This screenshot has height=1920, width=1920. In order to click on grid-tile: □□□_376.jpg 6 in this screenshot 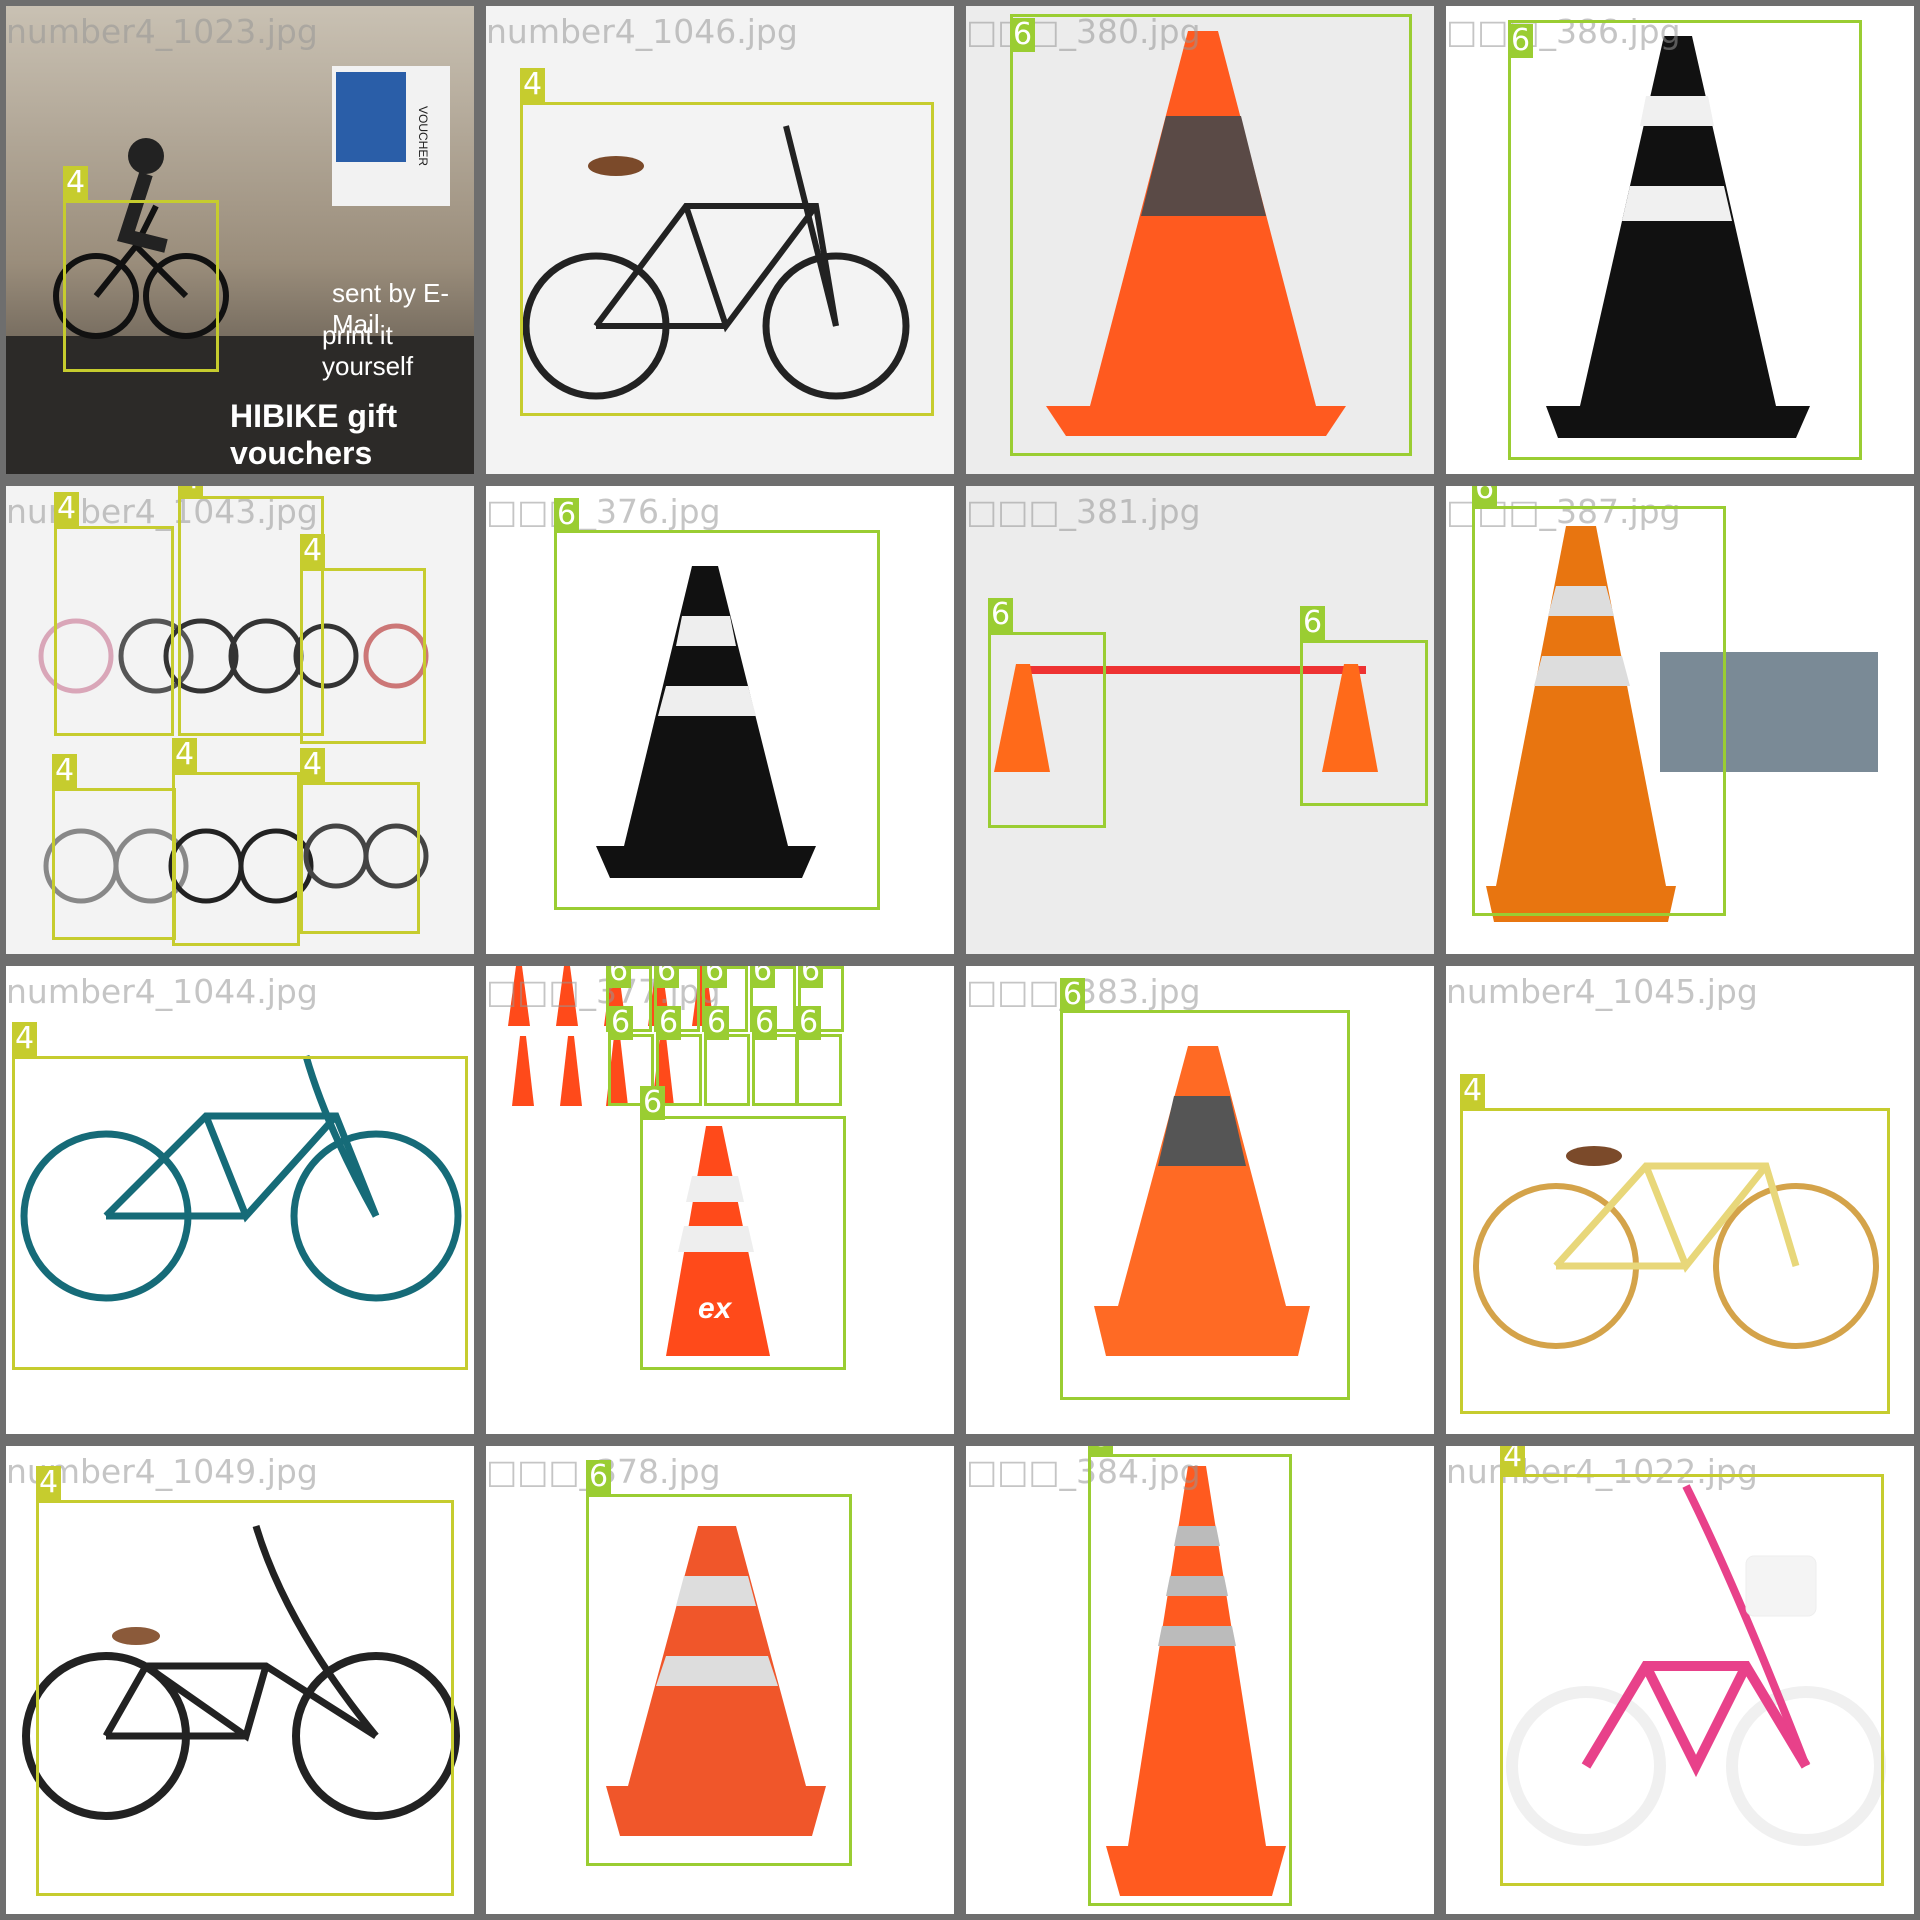, I will do `click(720, 720)`.